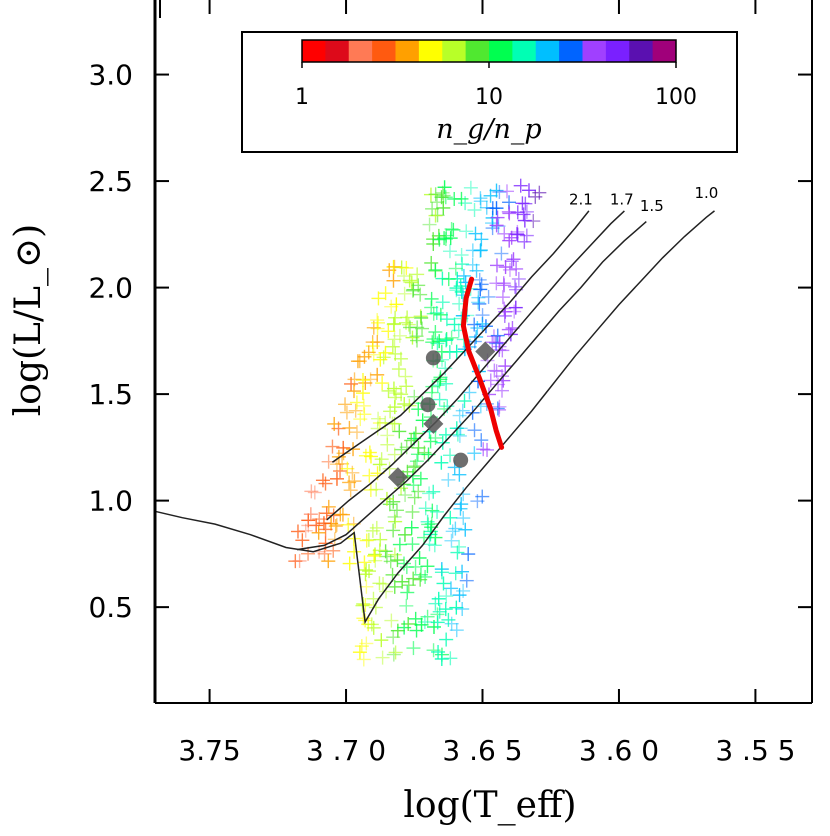 The width and height of the screenshot is (830, 836). Describe the element at coordinates (482, 363) in the screenshot. I see `red-boundary-curve` at that location.